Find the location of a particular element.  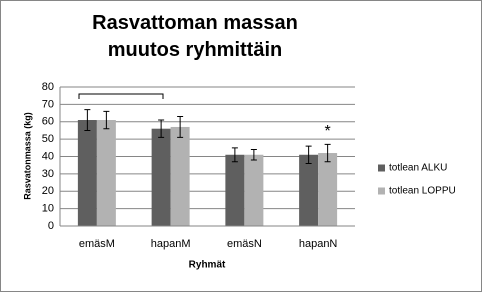

annotation: * is located at coordinates (328, 131).